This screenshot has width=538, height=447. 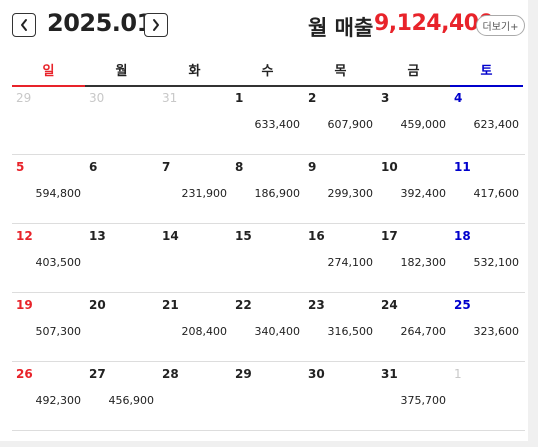 I want to click on prev-month-button, so click(x=24, y=25).